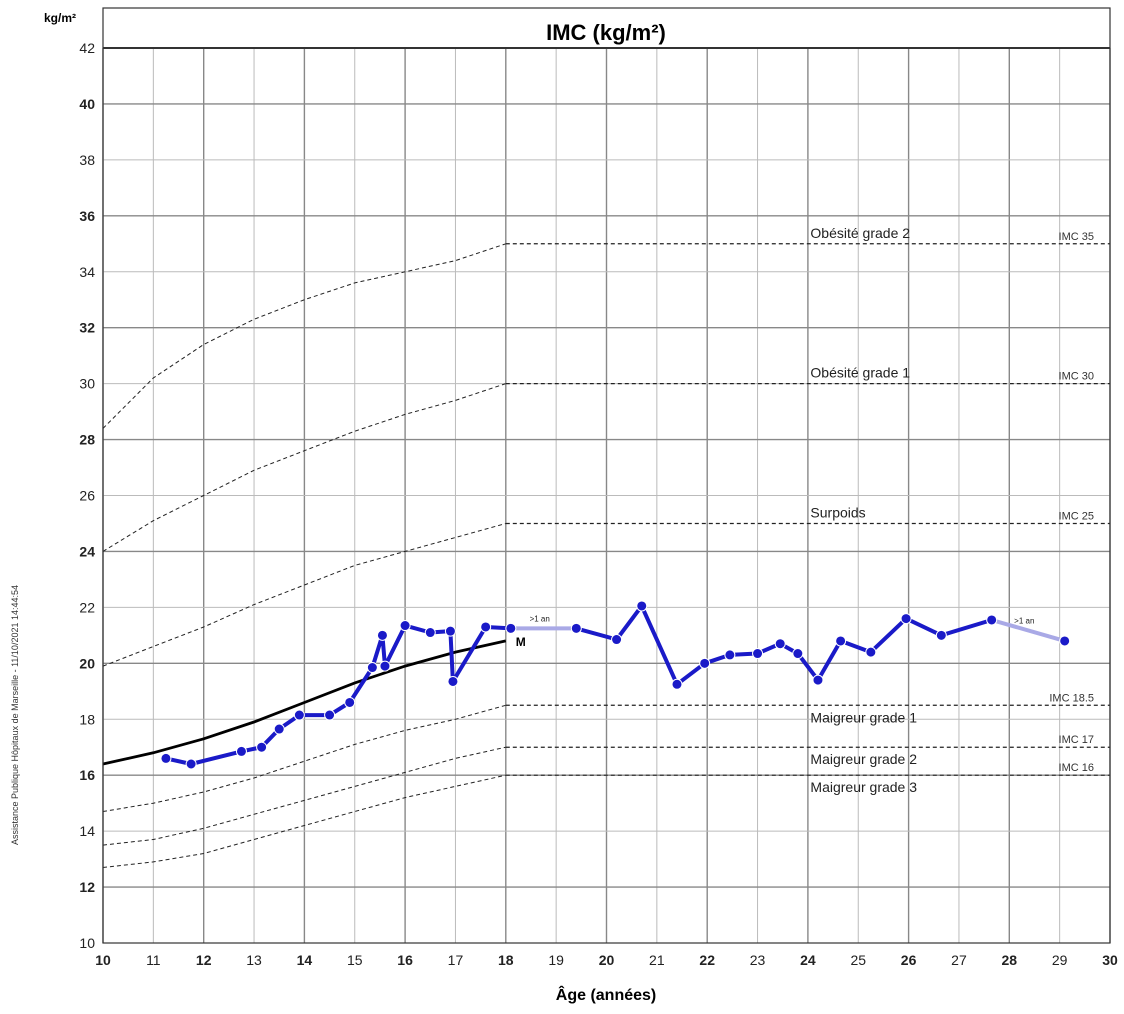  What do you see at coordinates (758, 960) in the screenshot?
I see `x-tick-label: 23` at bounding box center [758, 960].